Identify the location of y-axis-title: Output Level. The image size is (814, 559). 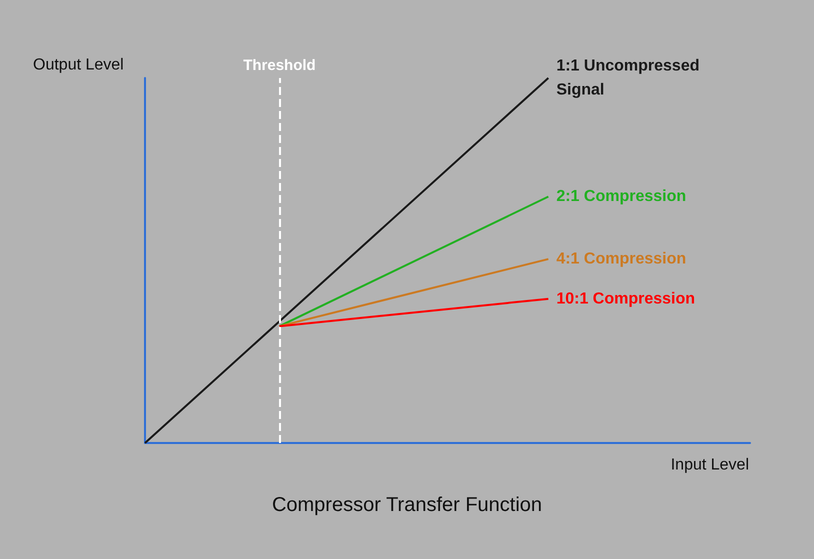
(78, 65).